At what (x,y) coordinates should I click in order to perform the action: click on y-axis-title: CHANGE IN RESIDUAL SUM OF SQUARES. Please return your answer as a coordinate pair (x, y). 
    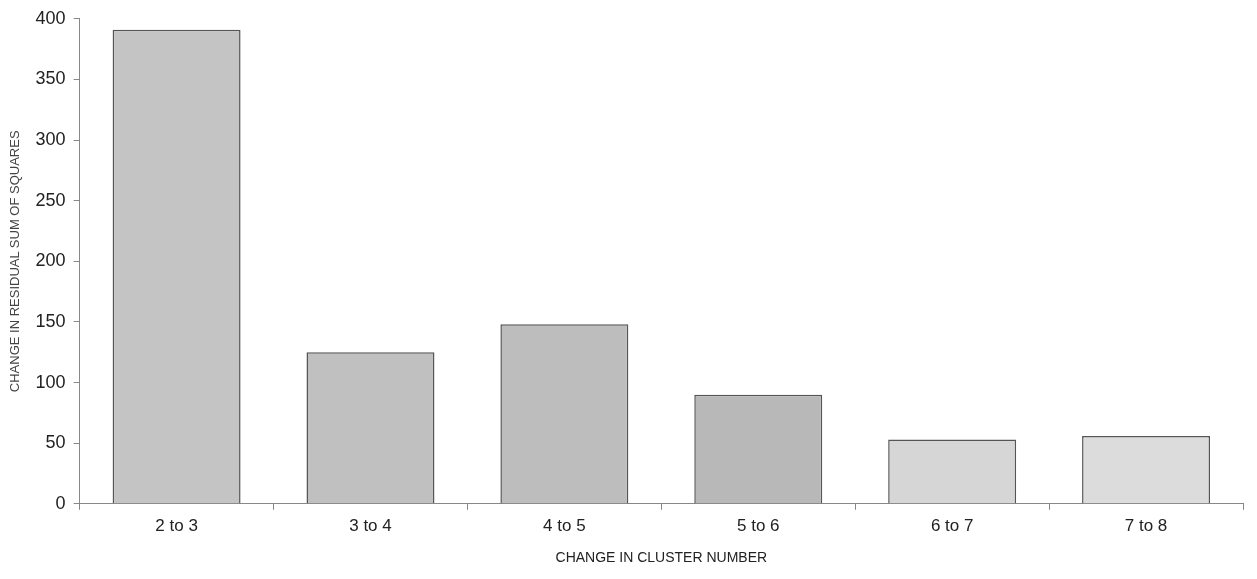
    Looking at the image, I should click on (15, 261).